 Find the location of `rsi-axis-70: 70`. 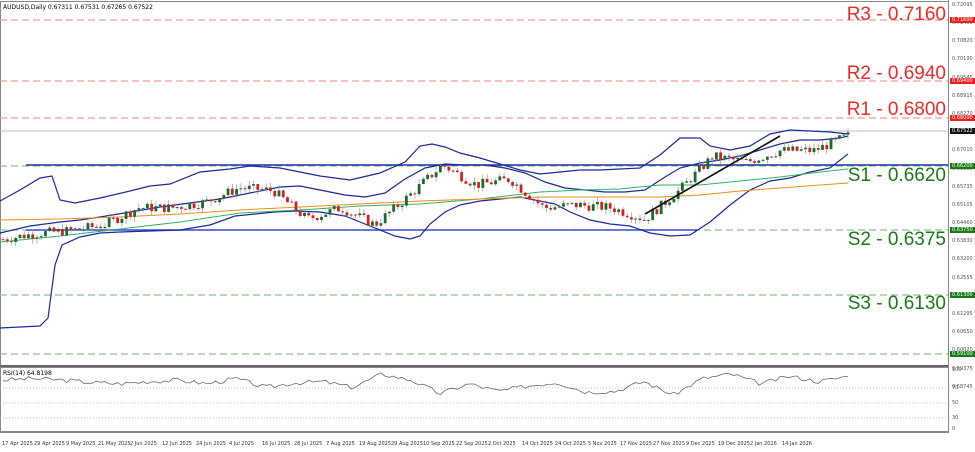

rsi-axis-70: 70 is located at coordinates (955, 388).